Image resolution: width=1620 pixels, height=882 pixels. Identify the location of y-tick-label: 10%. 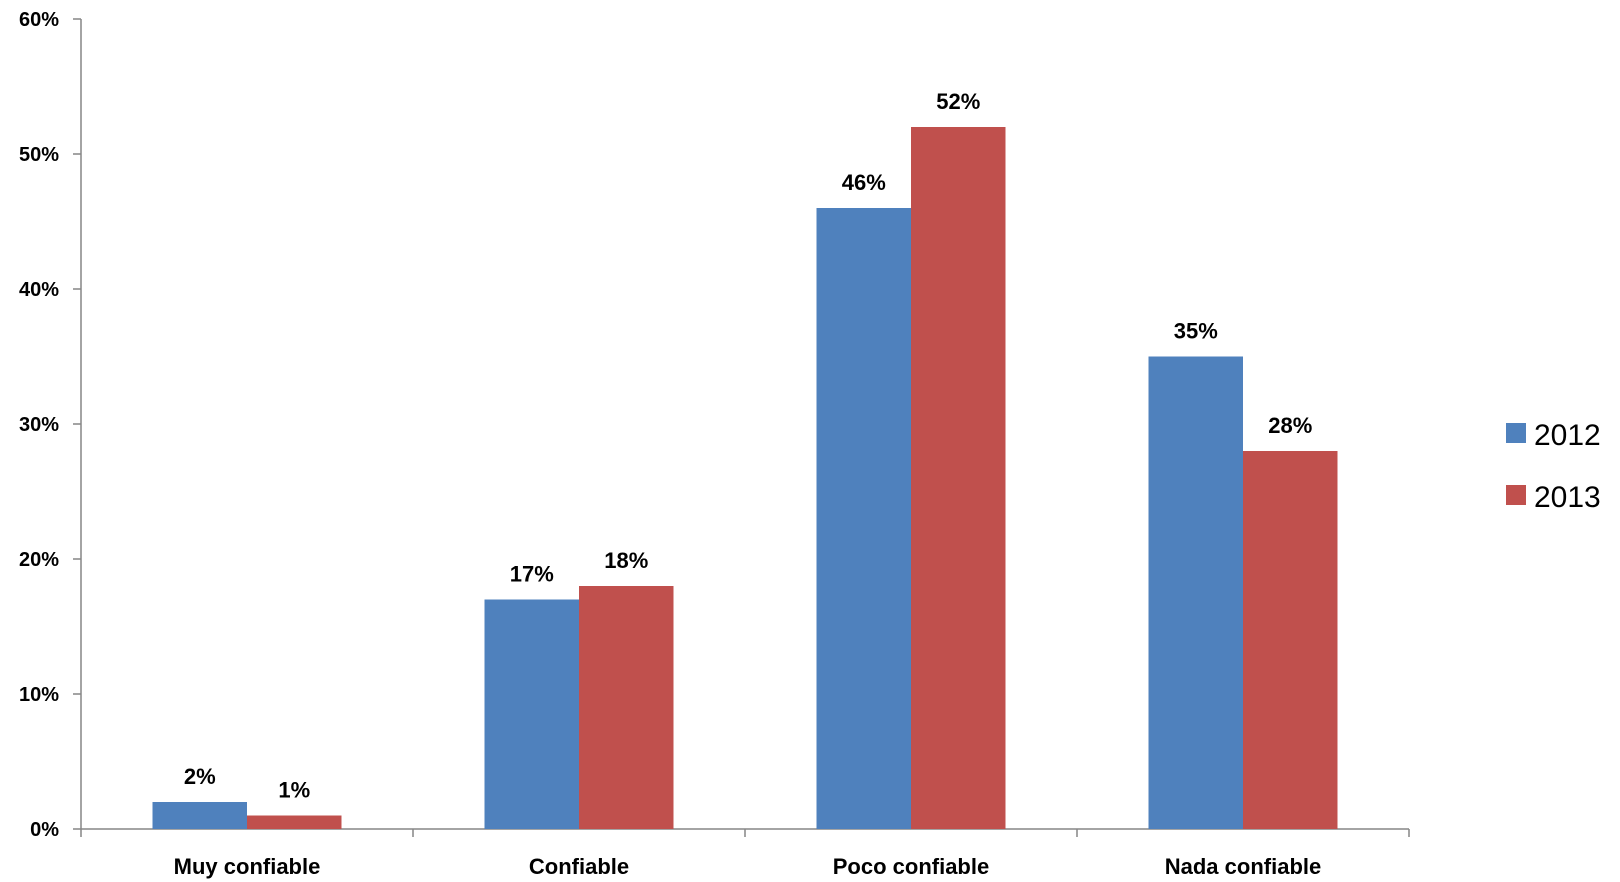
(39, 695).